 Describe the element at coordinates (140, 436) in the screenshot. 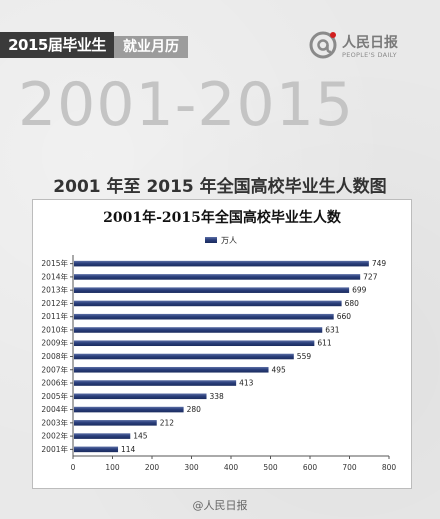

I see `data-label: 145` at that location.